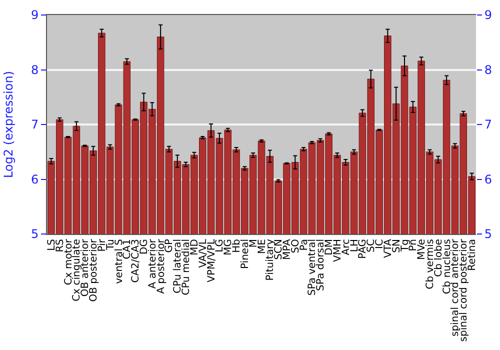 The image size is (500, 350). I want to click on y-axis-title: Log2 (expression), so click(8, 124).